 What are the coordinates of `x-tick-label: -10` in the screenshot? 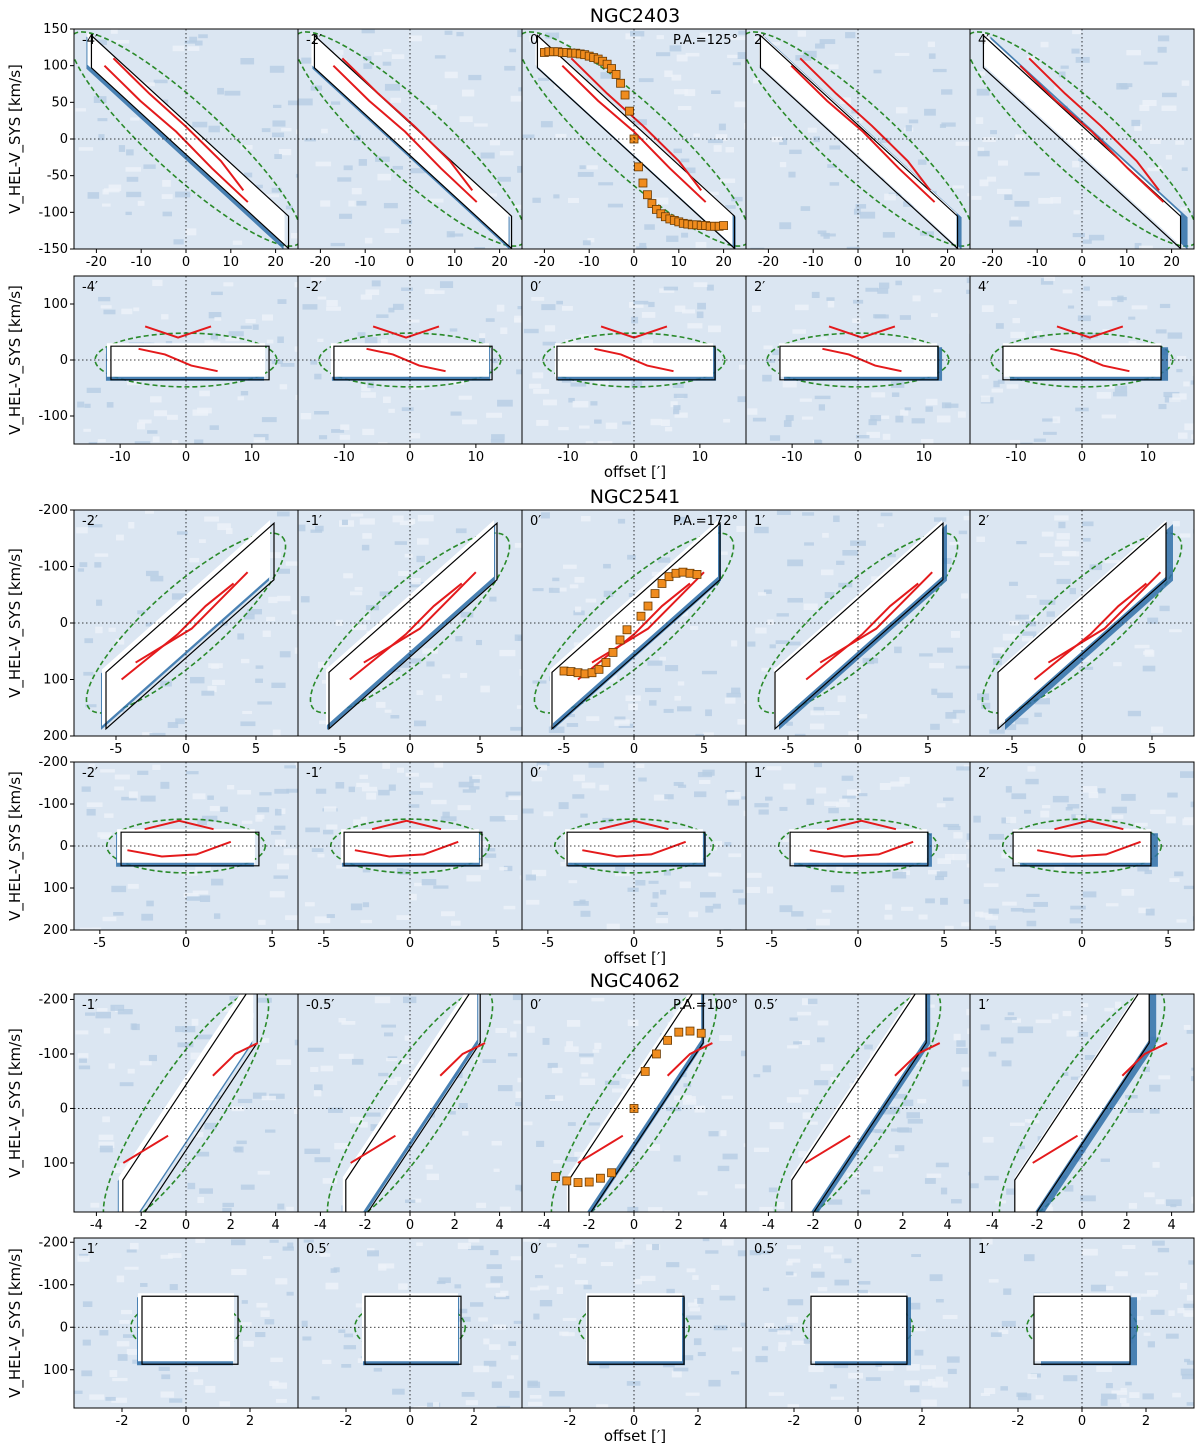 It's located at (1037, 262).